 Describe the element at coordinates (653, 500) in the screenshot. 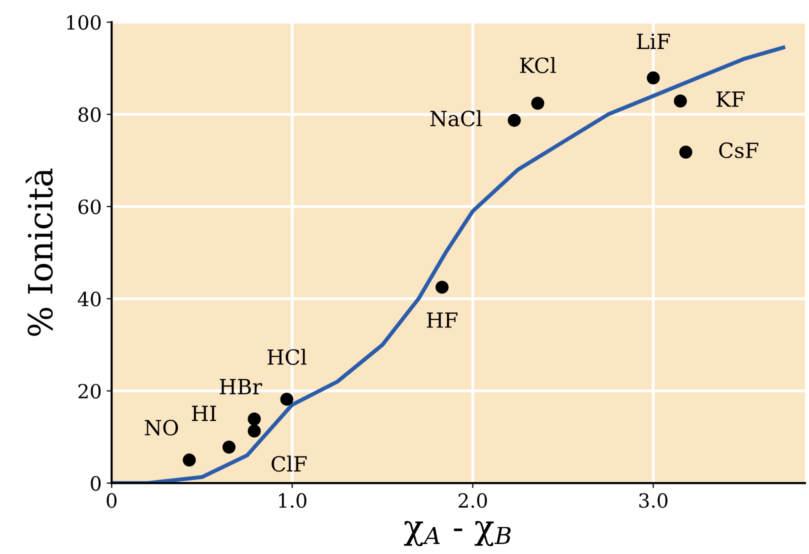

I see `x-tick-label: 3.0` at that location.